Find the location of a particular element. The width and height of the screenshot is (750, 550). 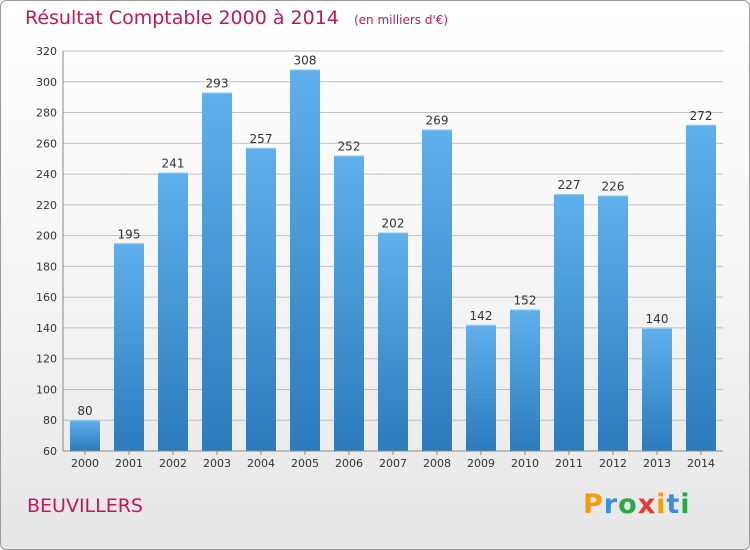

bar-2004 is located at coordinates (261, 299).